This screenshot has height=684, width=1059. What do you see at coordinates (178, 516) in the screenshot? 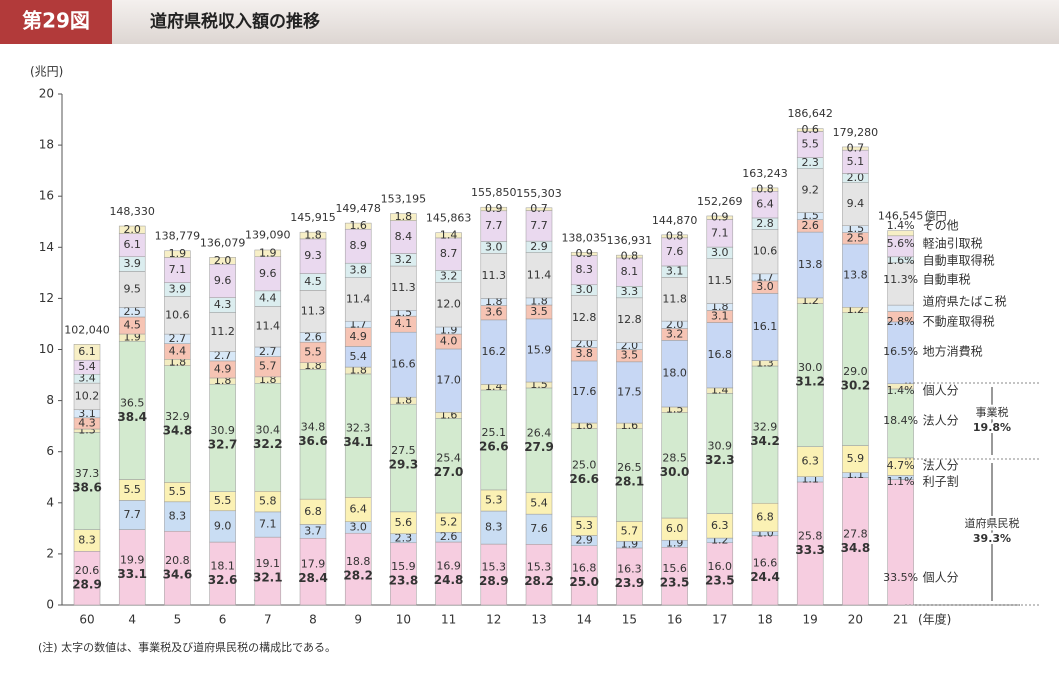
I see `value-label: 8.3` at bounding box center [178, 516].